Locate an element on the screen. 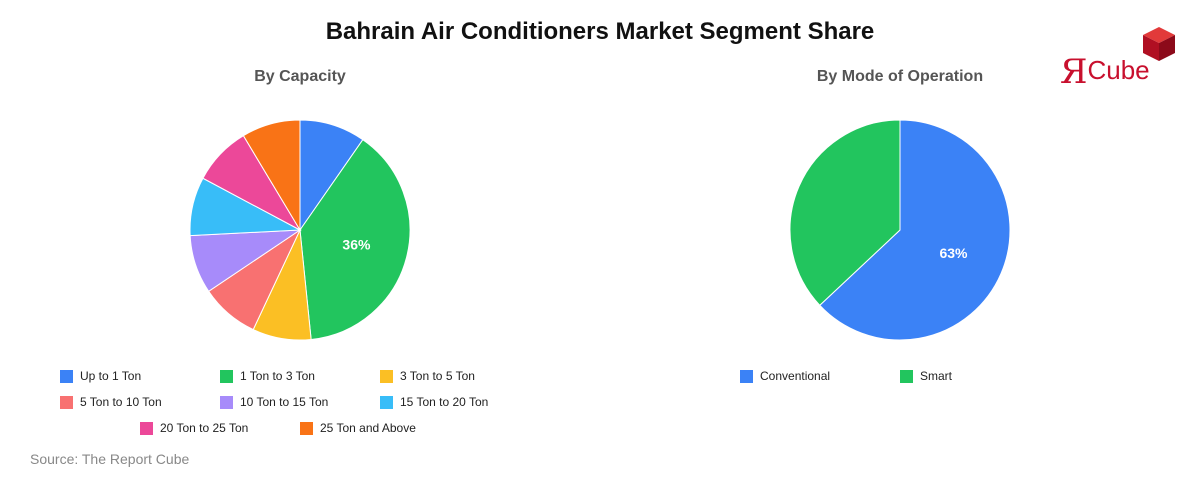 The height and width of the screenshot is (480, 1200). legend-label: 20 Ton to 25 Ton is located at coordinates (204, 428).